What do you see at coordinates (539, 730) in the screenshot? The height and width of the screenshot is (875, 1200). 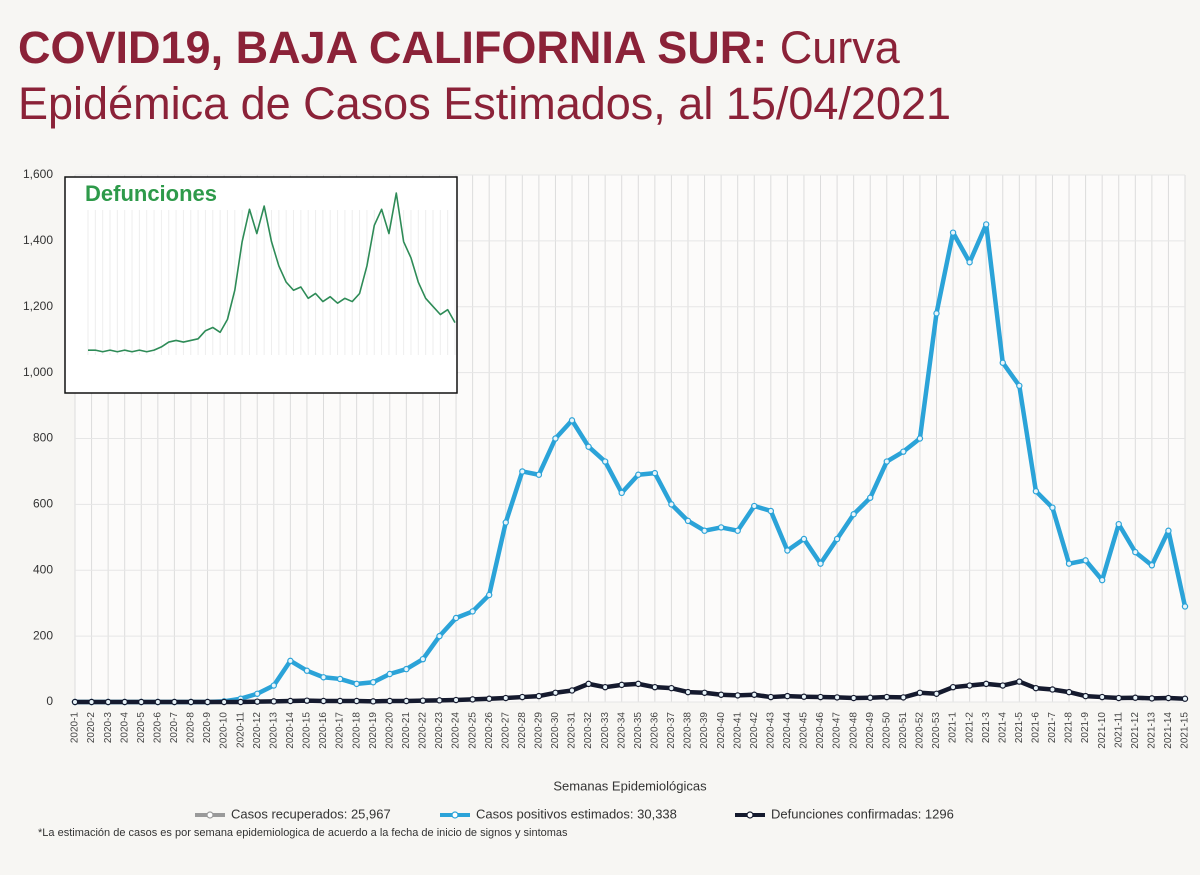 I see `x-tick-label: 2020-29` at bounding box center [539, 730].